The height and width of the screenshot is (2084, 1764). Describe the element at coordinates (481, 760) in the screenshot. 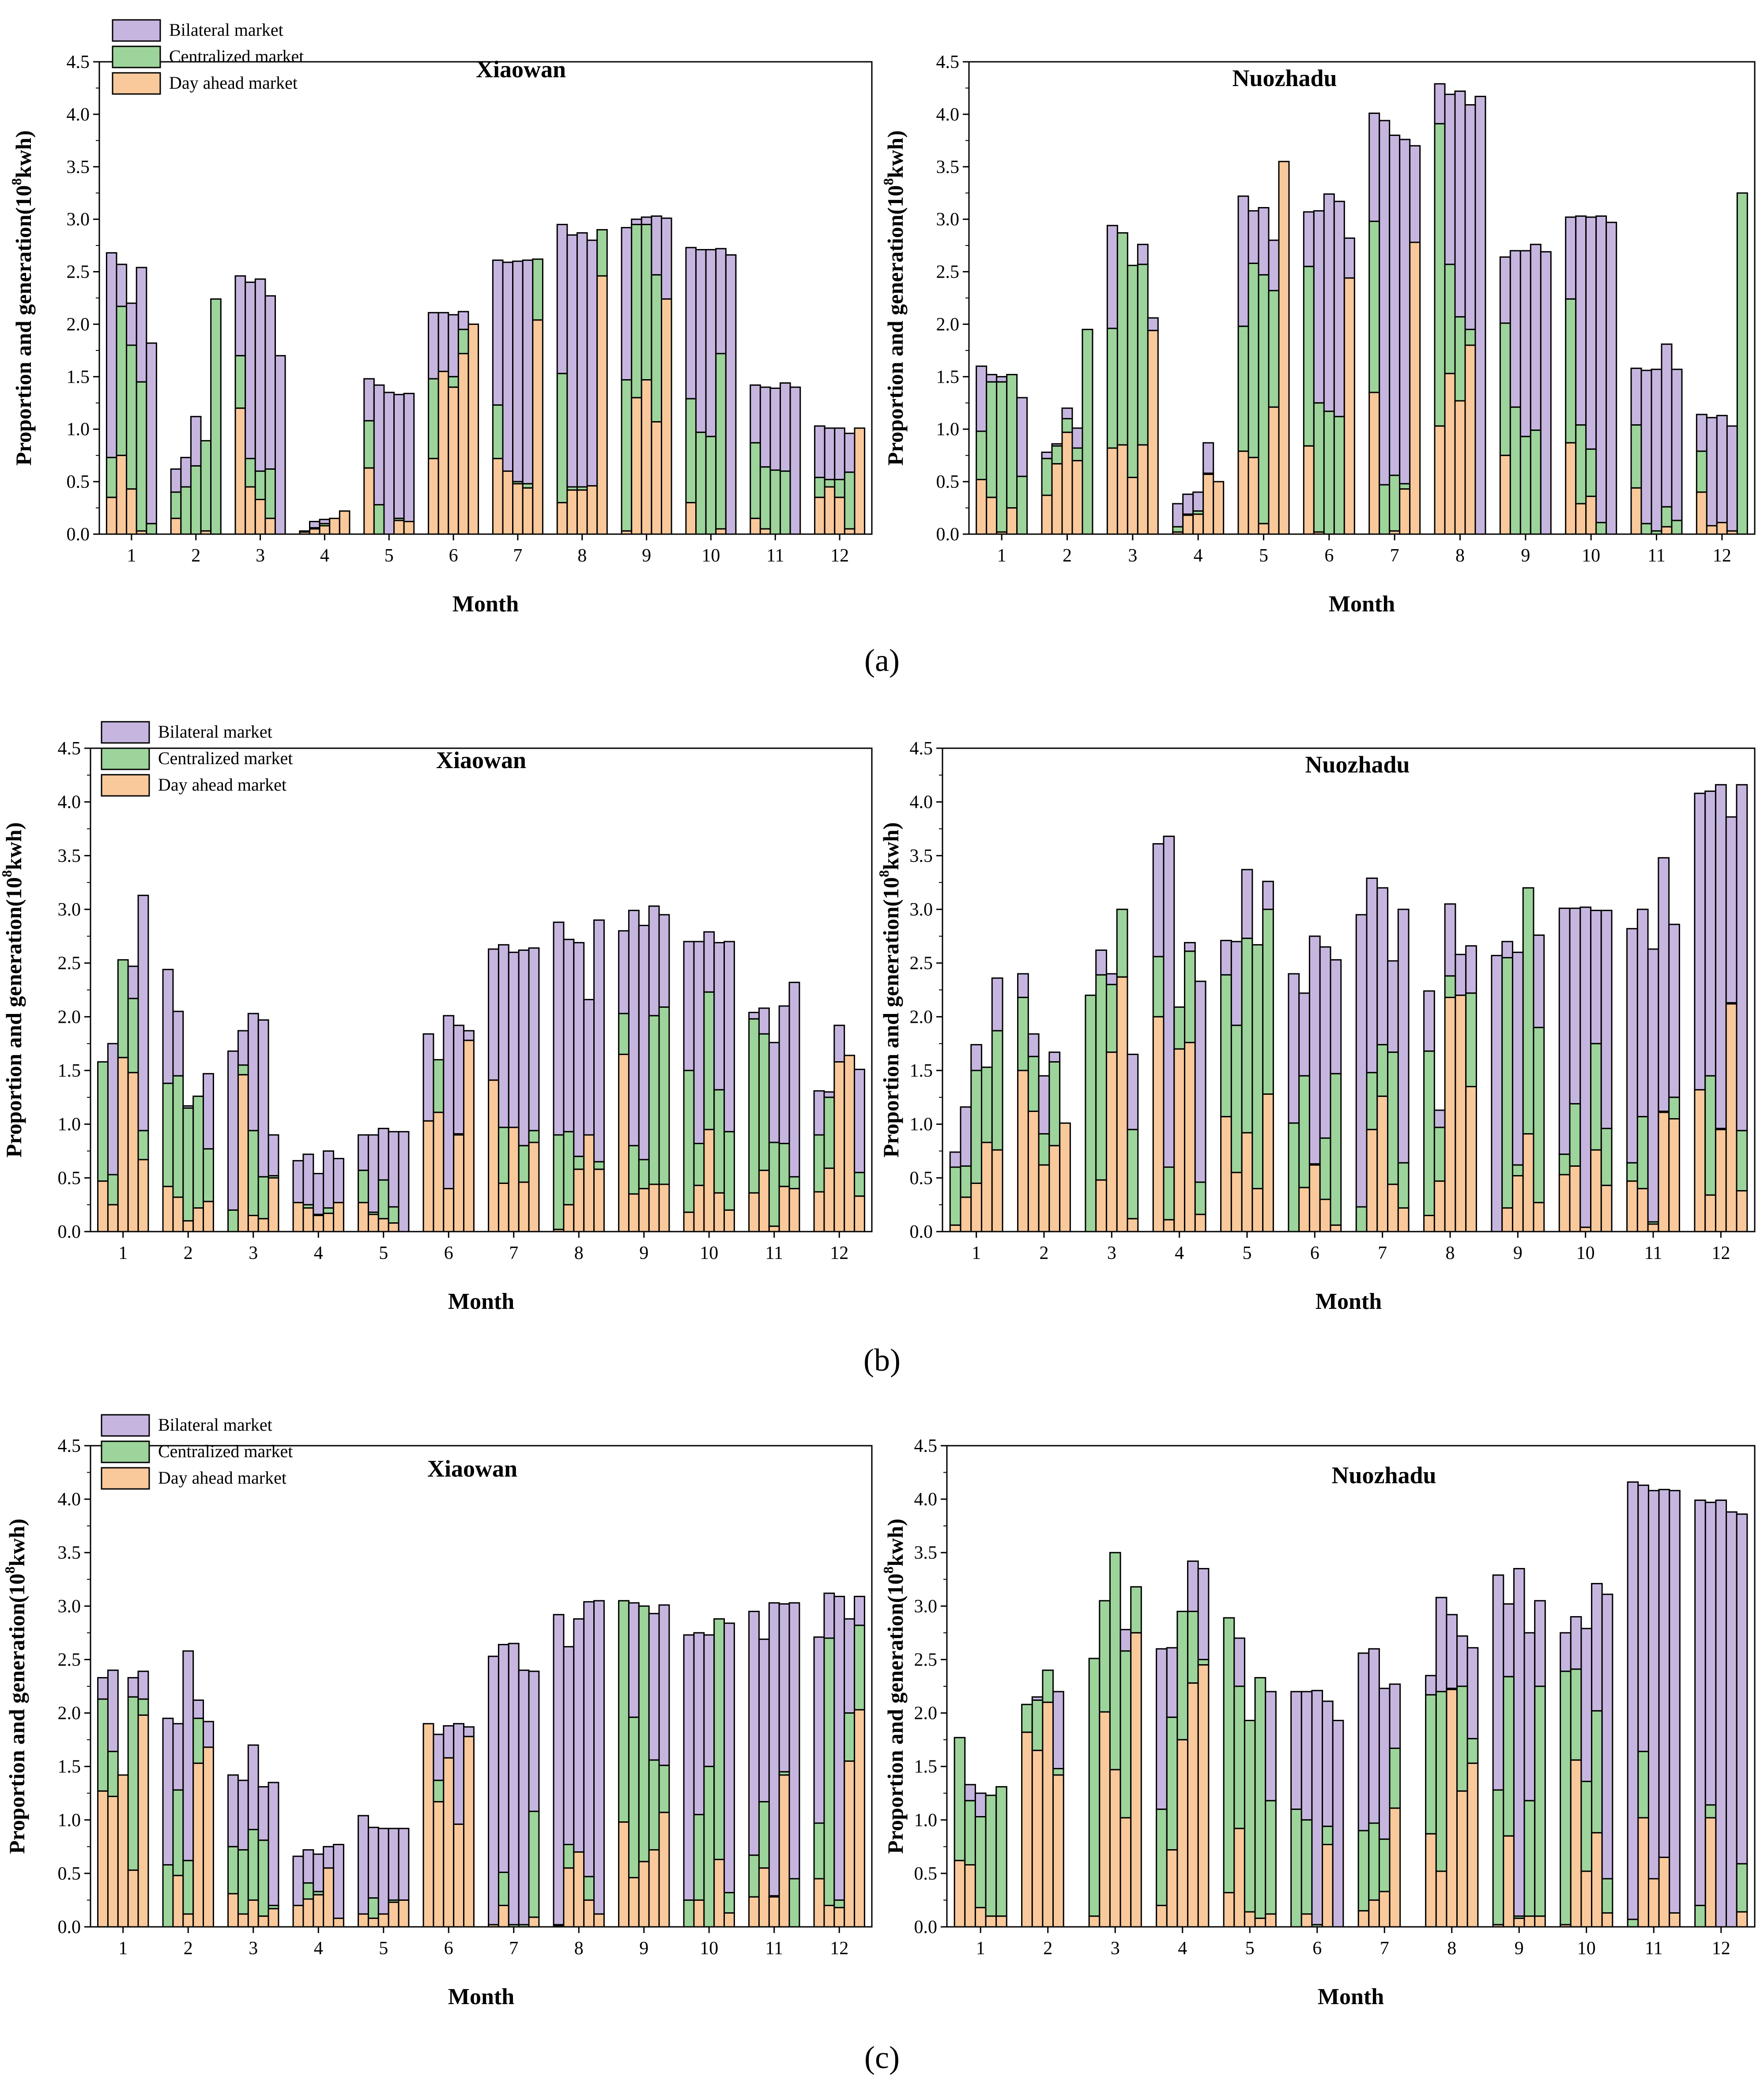

I see `chart-title: Xiaowan` at that location.